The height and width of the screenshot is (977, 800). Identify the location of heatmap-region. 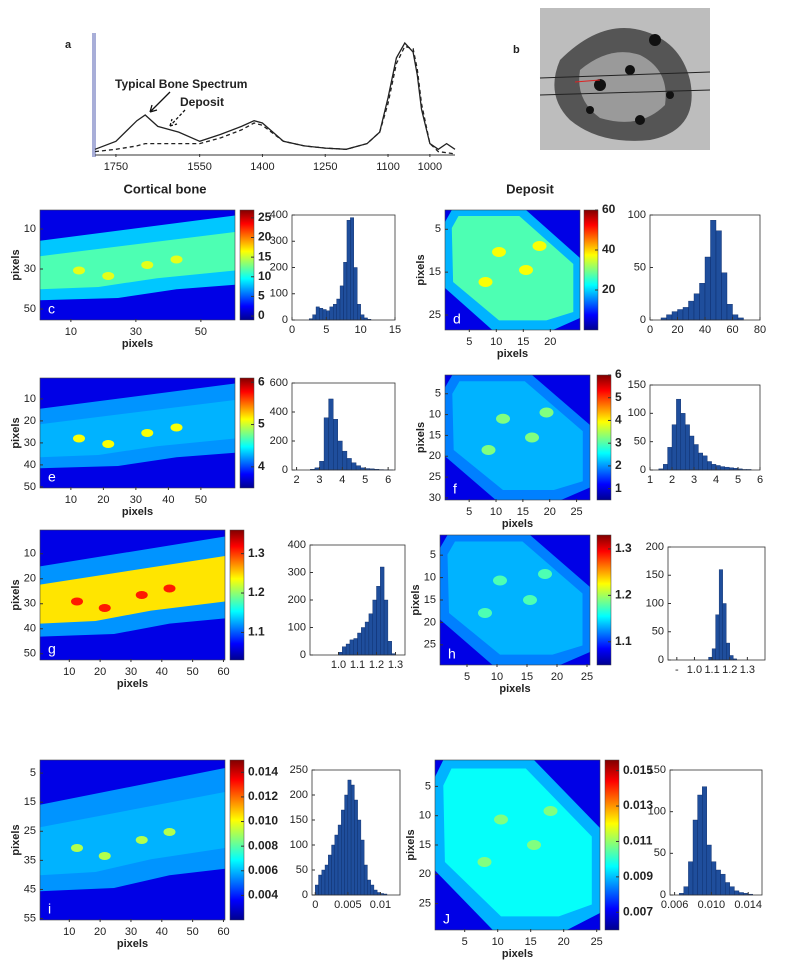
(515, 598).